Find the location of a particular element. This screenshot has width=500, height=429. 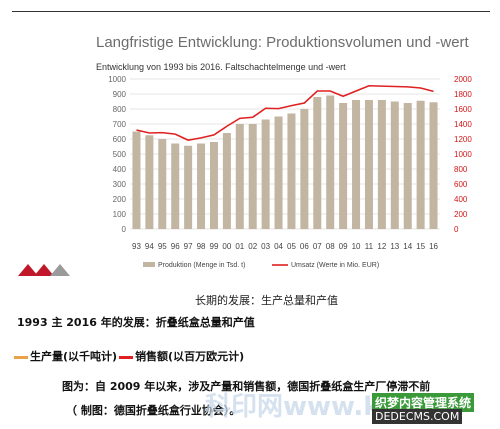

note-line-1: 图为：自 2009 年以来，涉及产量和销售额，德国折叠纸盒生产厂停滞不前 is located at coordinates (246, 386).